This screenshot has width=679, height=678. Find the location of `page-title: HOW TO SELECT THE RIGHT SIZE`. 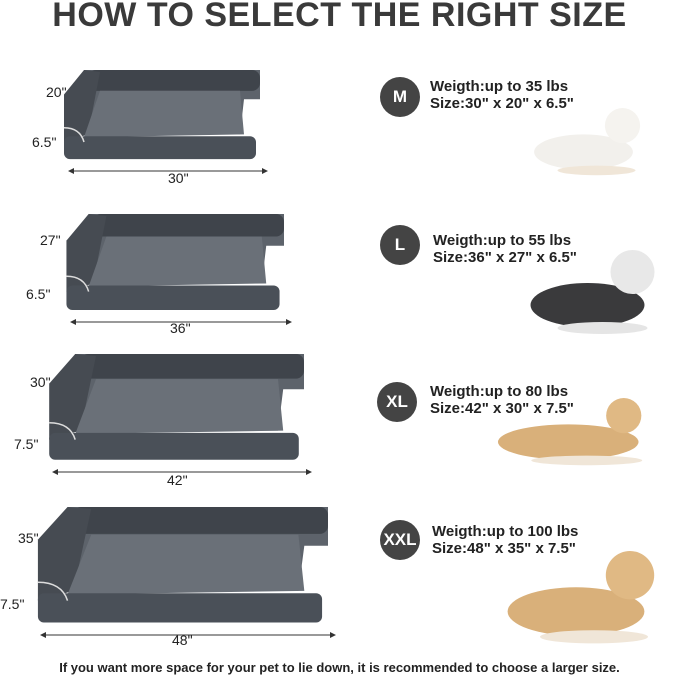

page-title: HOW TO SELECT THE RIGHT SIZE is located at coordinates (339, 17).